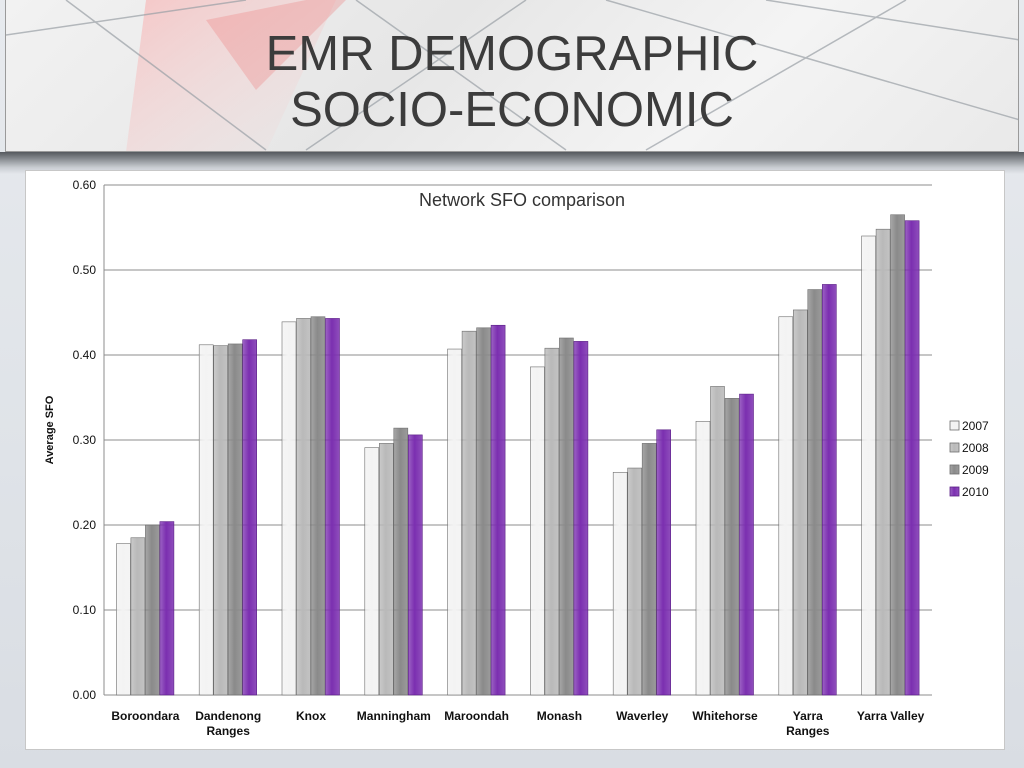 This screenshot has width=1024, height=768. I want to click on x-tick-label: Knox, so click(311, 716).